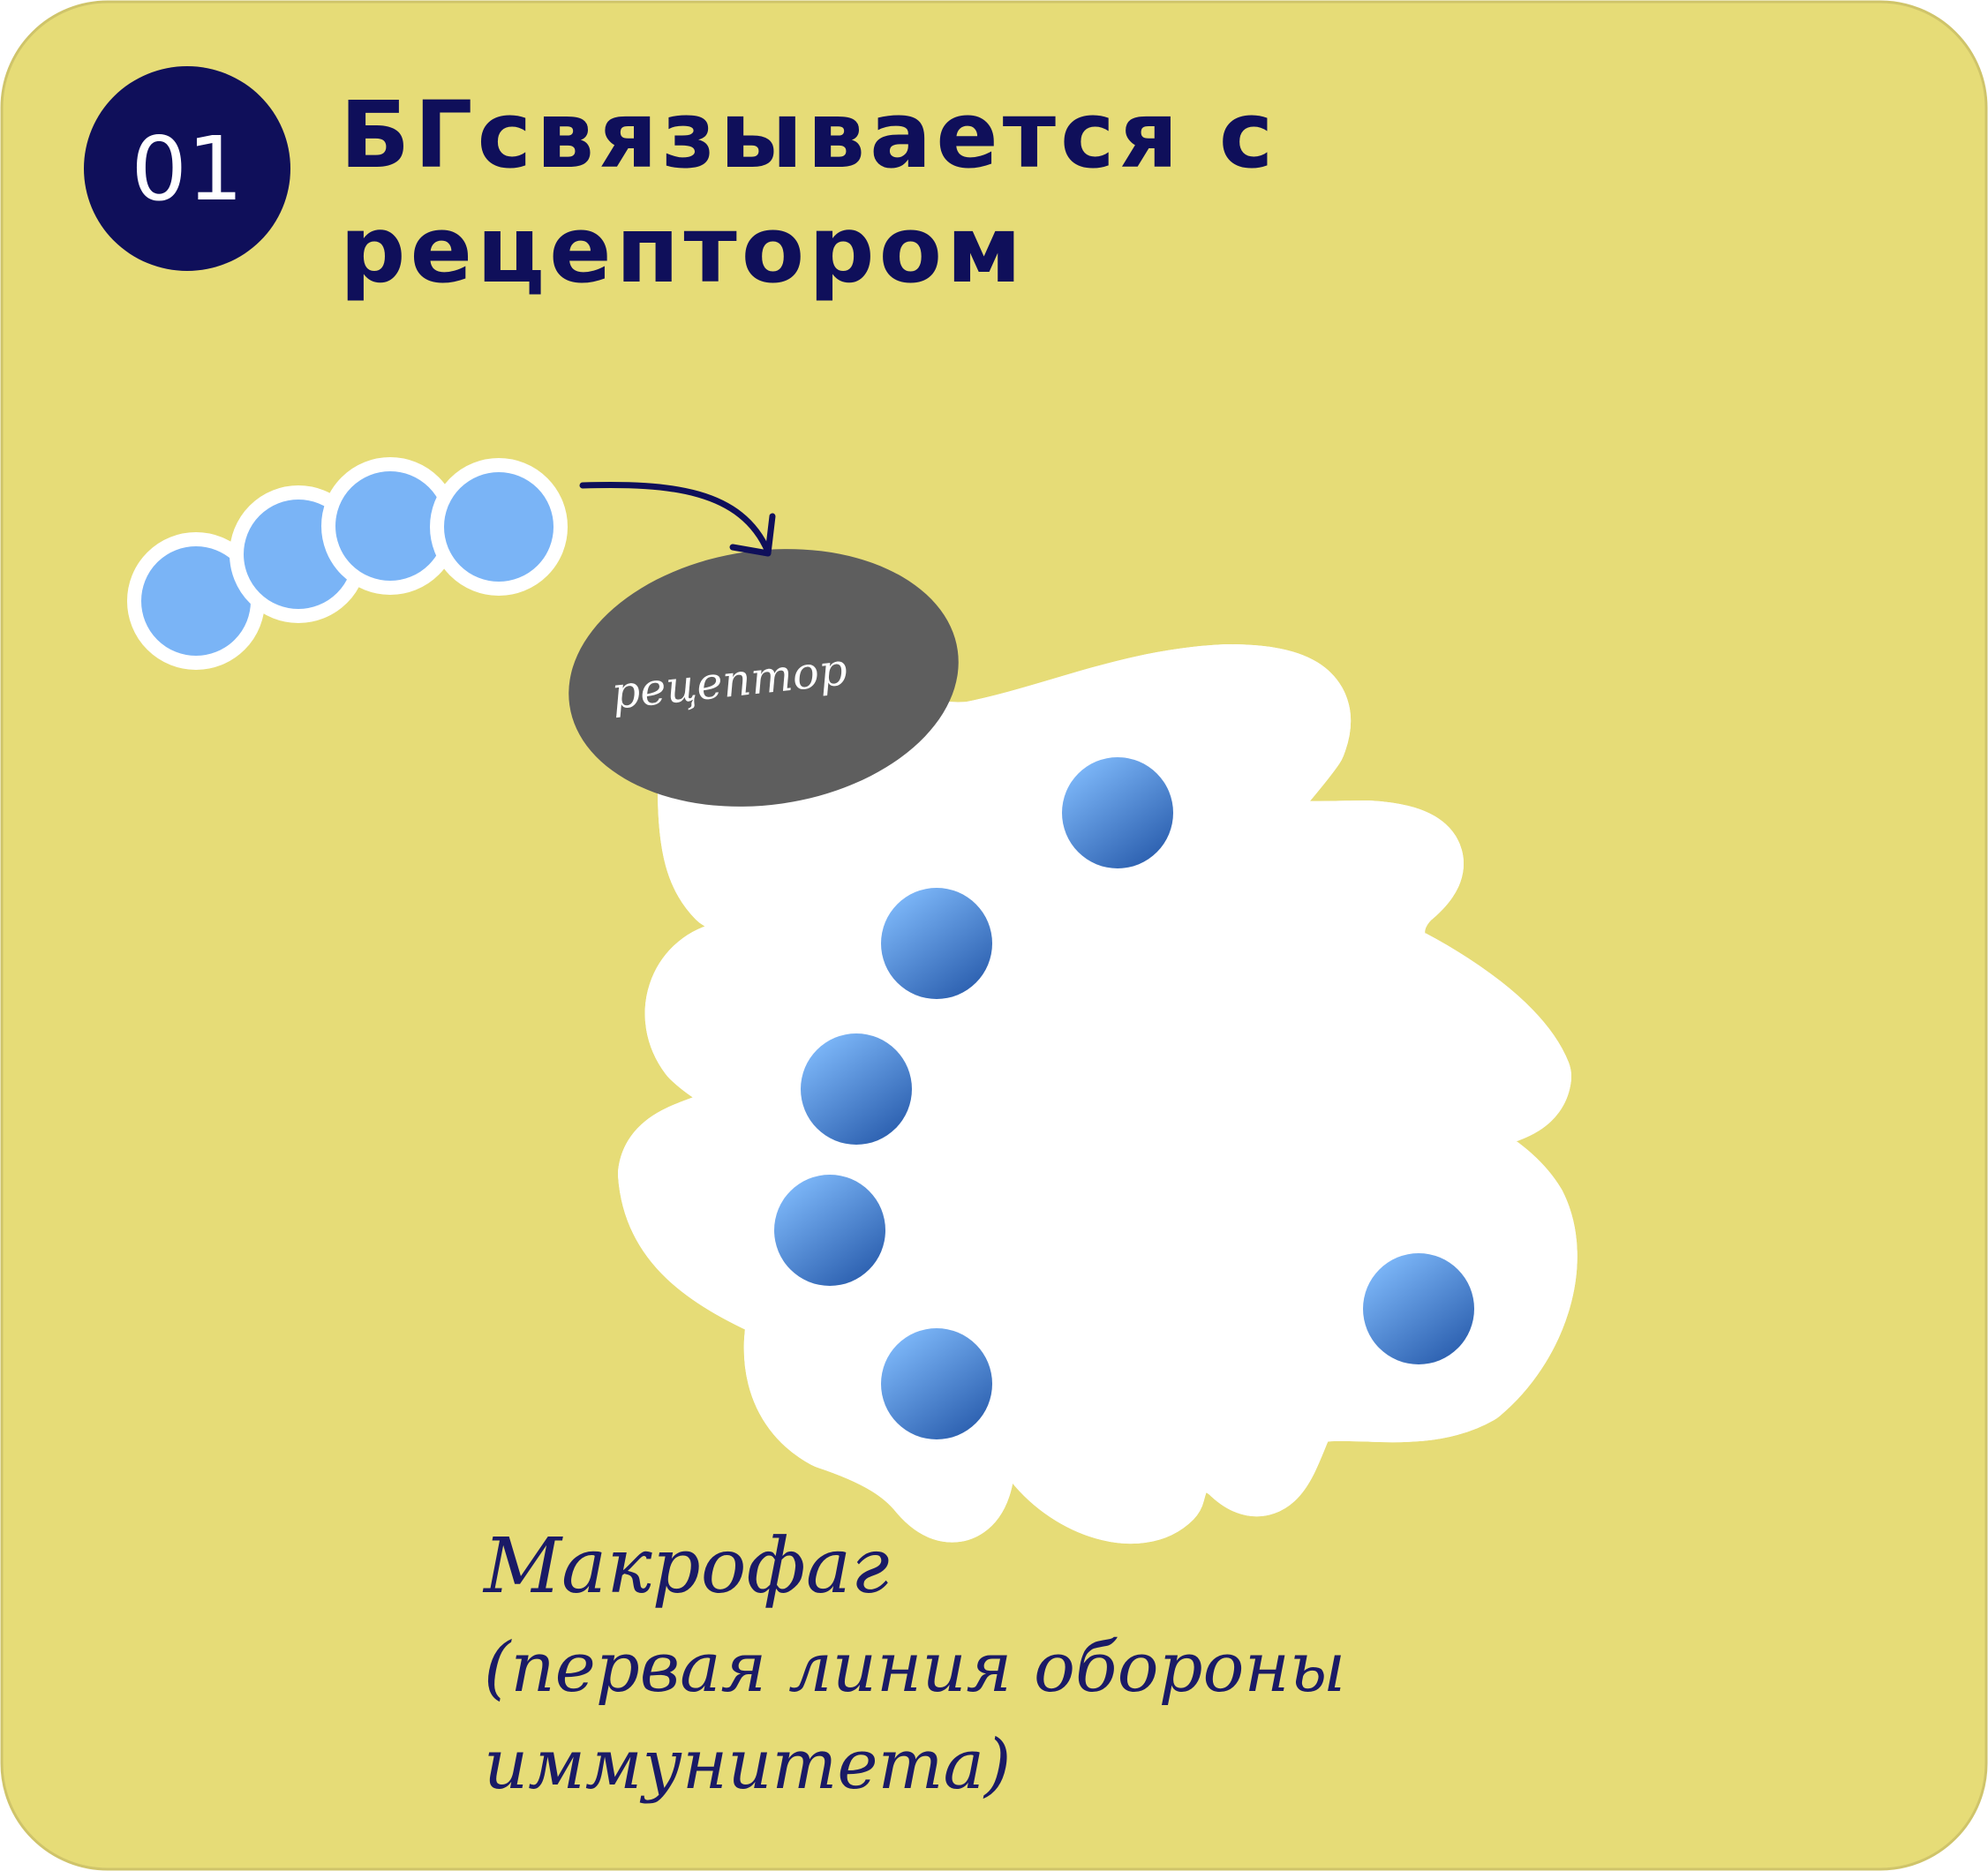  What do you see at coordinates (915, 1716) in the screenshot?
I see `caption-subtitle: (первая линия обороны иммунитета)` at bounding box center [915, 1716].